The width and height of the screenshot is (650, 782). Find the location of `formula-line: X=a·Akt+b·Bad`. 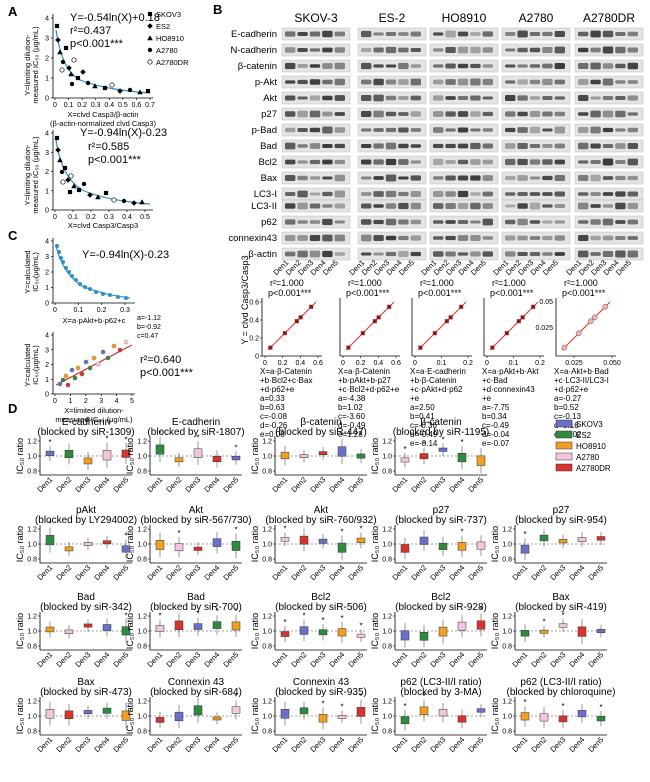

formula-line: X=a·Akt+b·Bad is located at coordinates (581, 371).